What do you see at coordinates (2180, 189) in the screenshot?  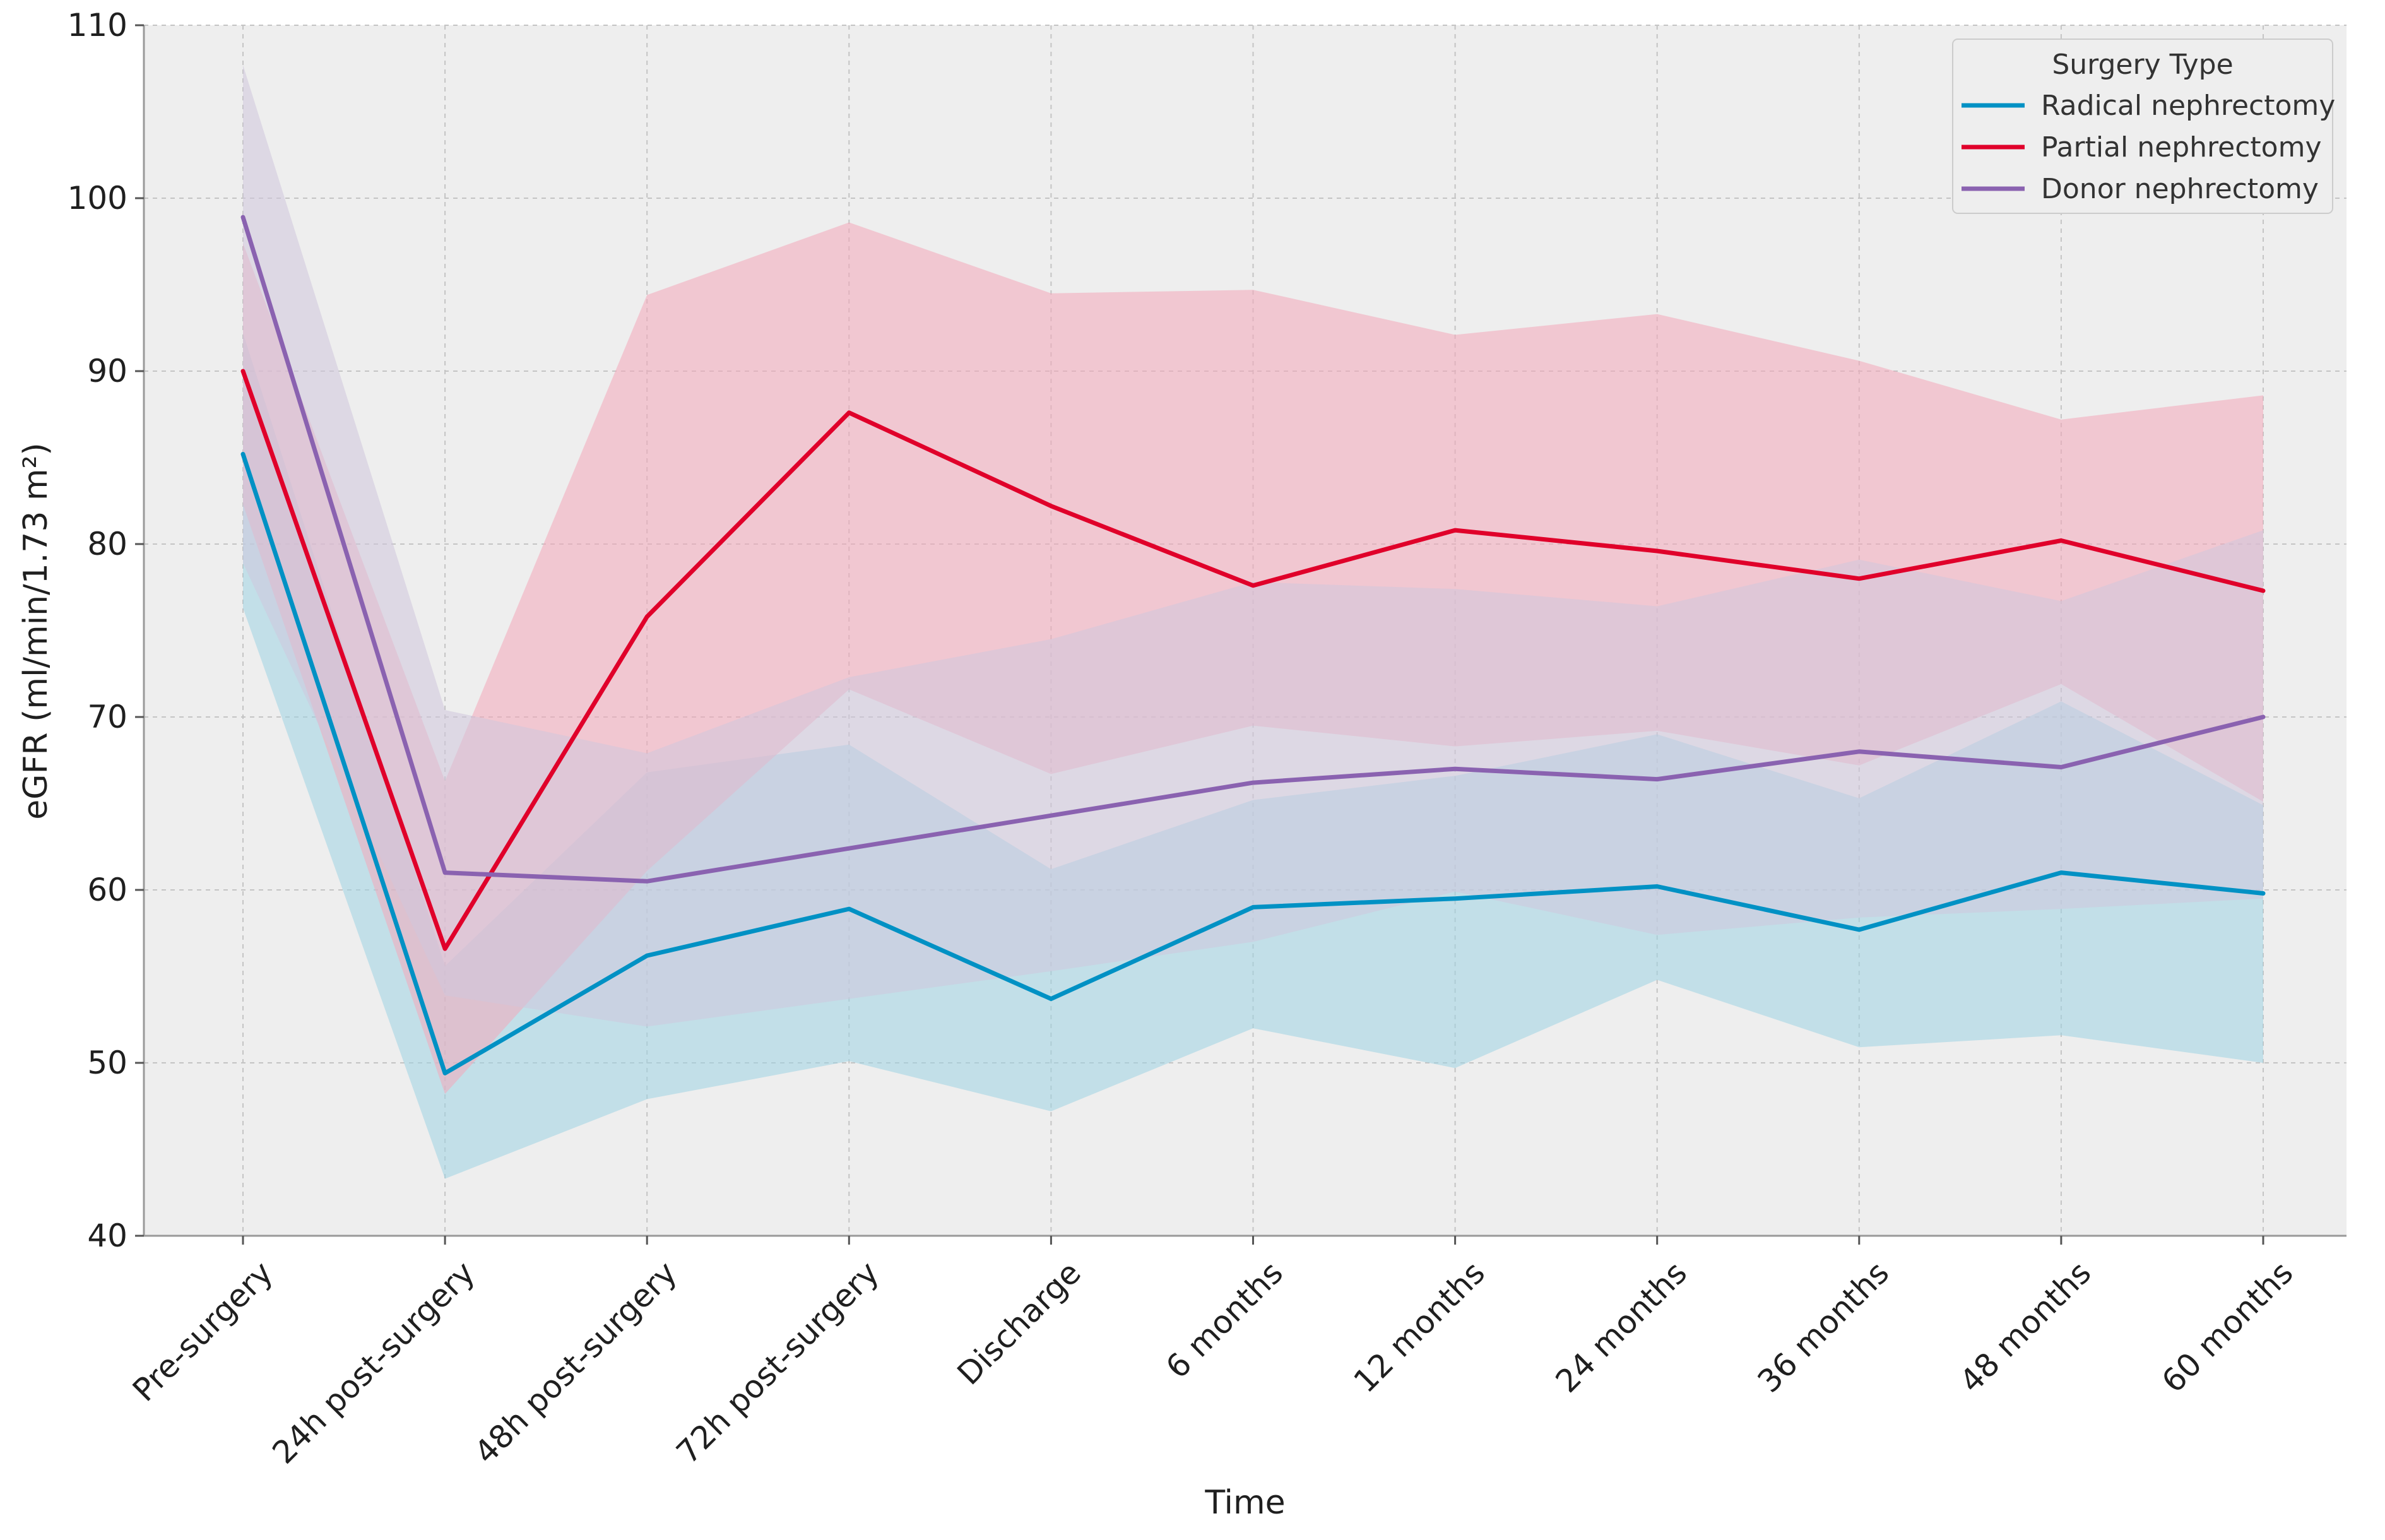 I see `legend-label: Donor nephrectomy` at bounding box center [2180, 189].